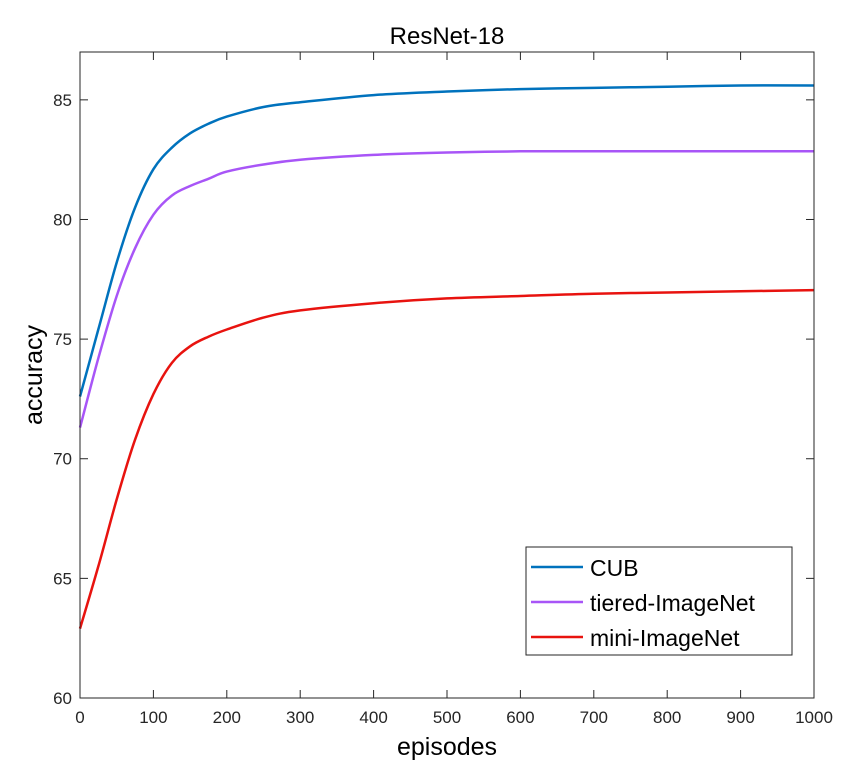 Image resolution: width=862 pixels, height=773 pixels. What do you see at coordinates (665, 638) in the screenshot?
I see `legend-label-mini-imagenet: mini-ImageNet` at bounding box center [665, 638].